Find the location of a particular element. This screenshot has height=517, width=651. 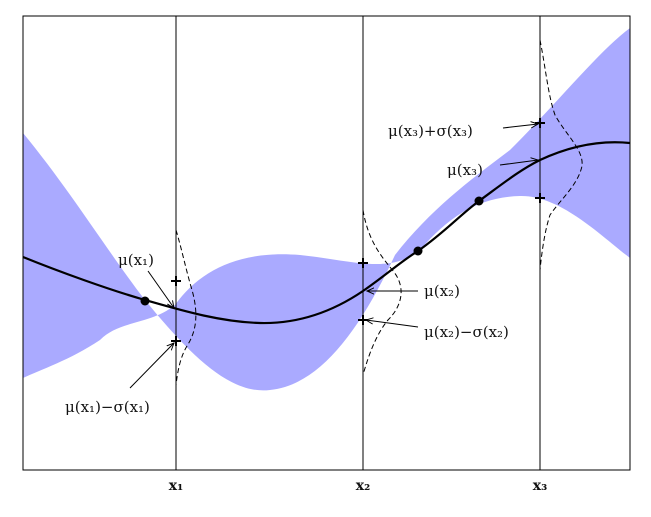

marker-x3-lower is located at coordinates (540, 198).